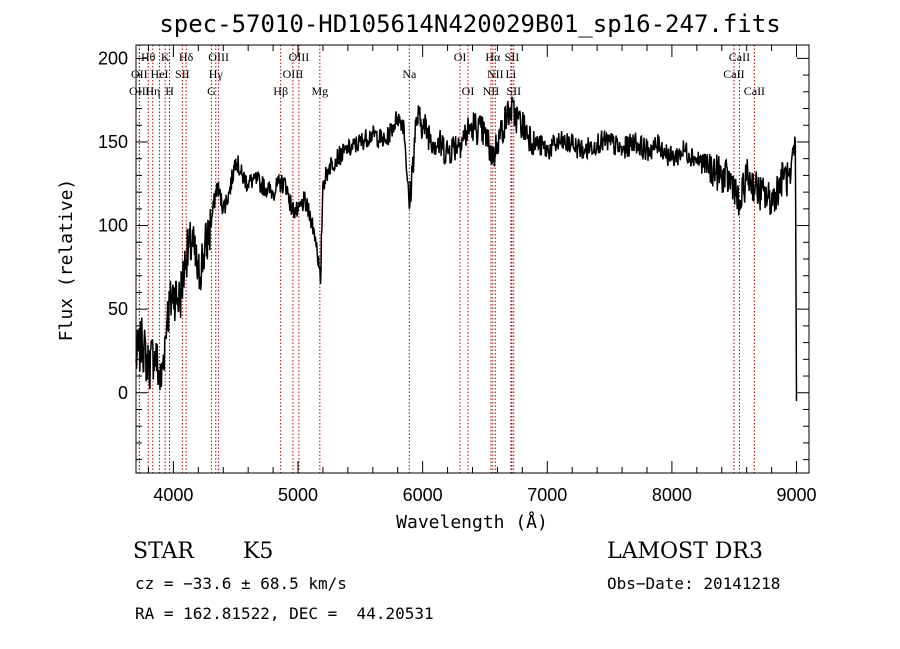 This screenshot has height=649, width=900. What do you see at coordinates (423, 495) in the screenshot?
I see `x-tick-label: 6000` at bounding box center [423, 495].